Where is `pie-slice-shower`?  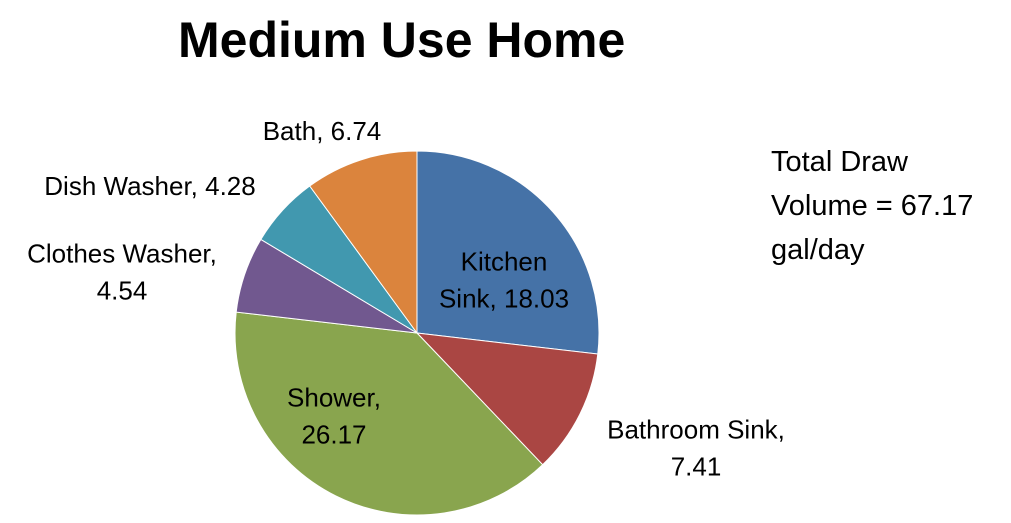
pie-slice-shower is located at coordinates (389, 413).